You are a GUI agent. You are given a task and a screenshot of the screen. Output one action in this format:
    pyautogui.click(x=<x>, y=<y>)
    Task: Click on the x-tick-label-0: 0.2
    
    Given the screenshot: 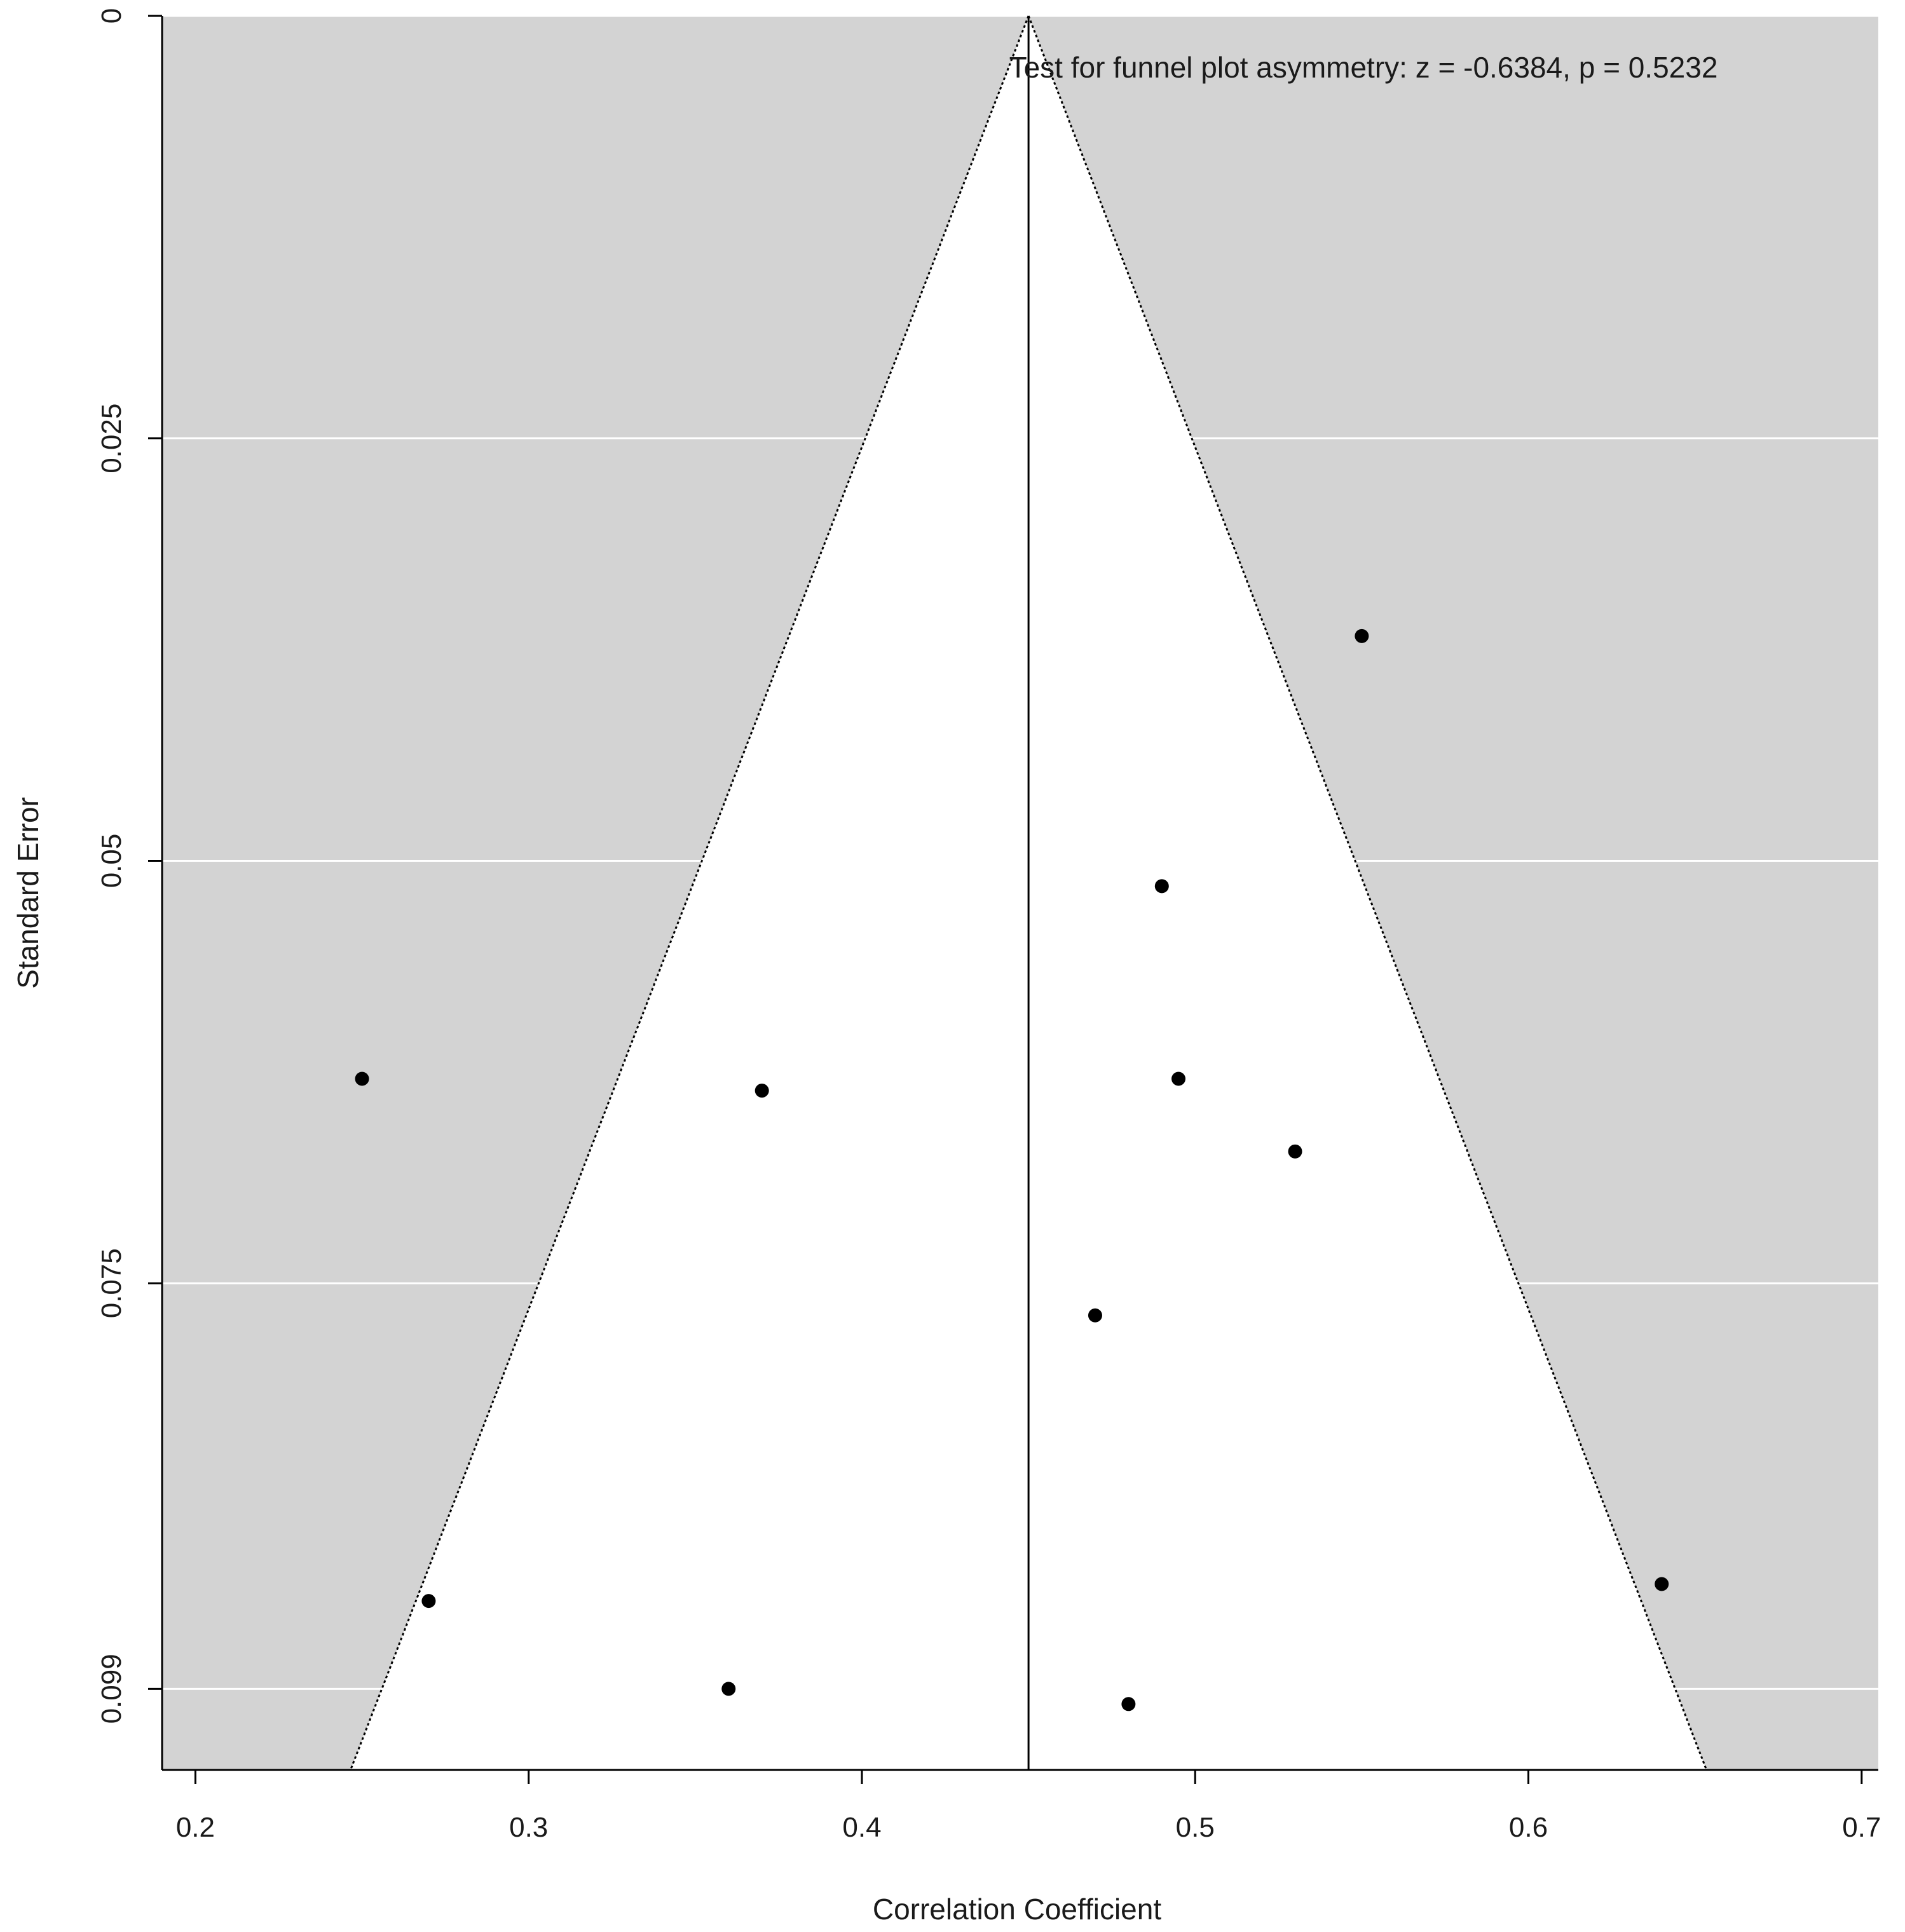 What is the action you would take?
    pyautogui.click(x=195, y=1827)
    